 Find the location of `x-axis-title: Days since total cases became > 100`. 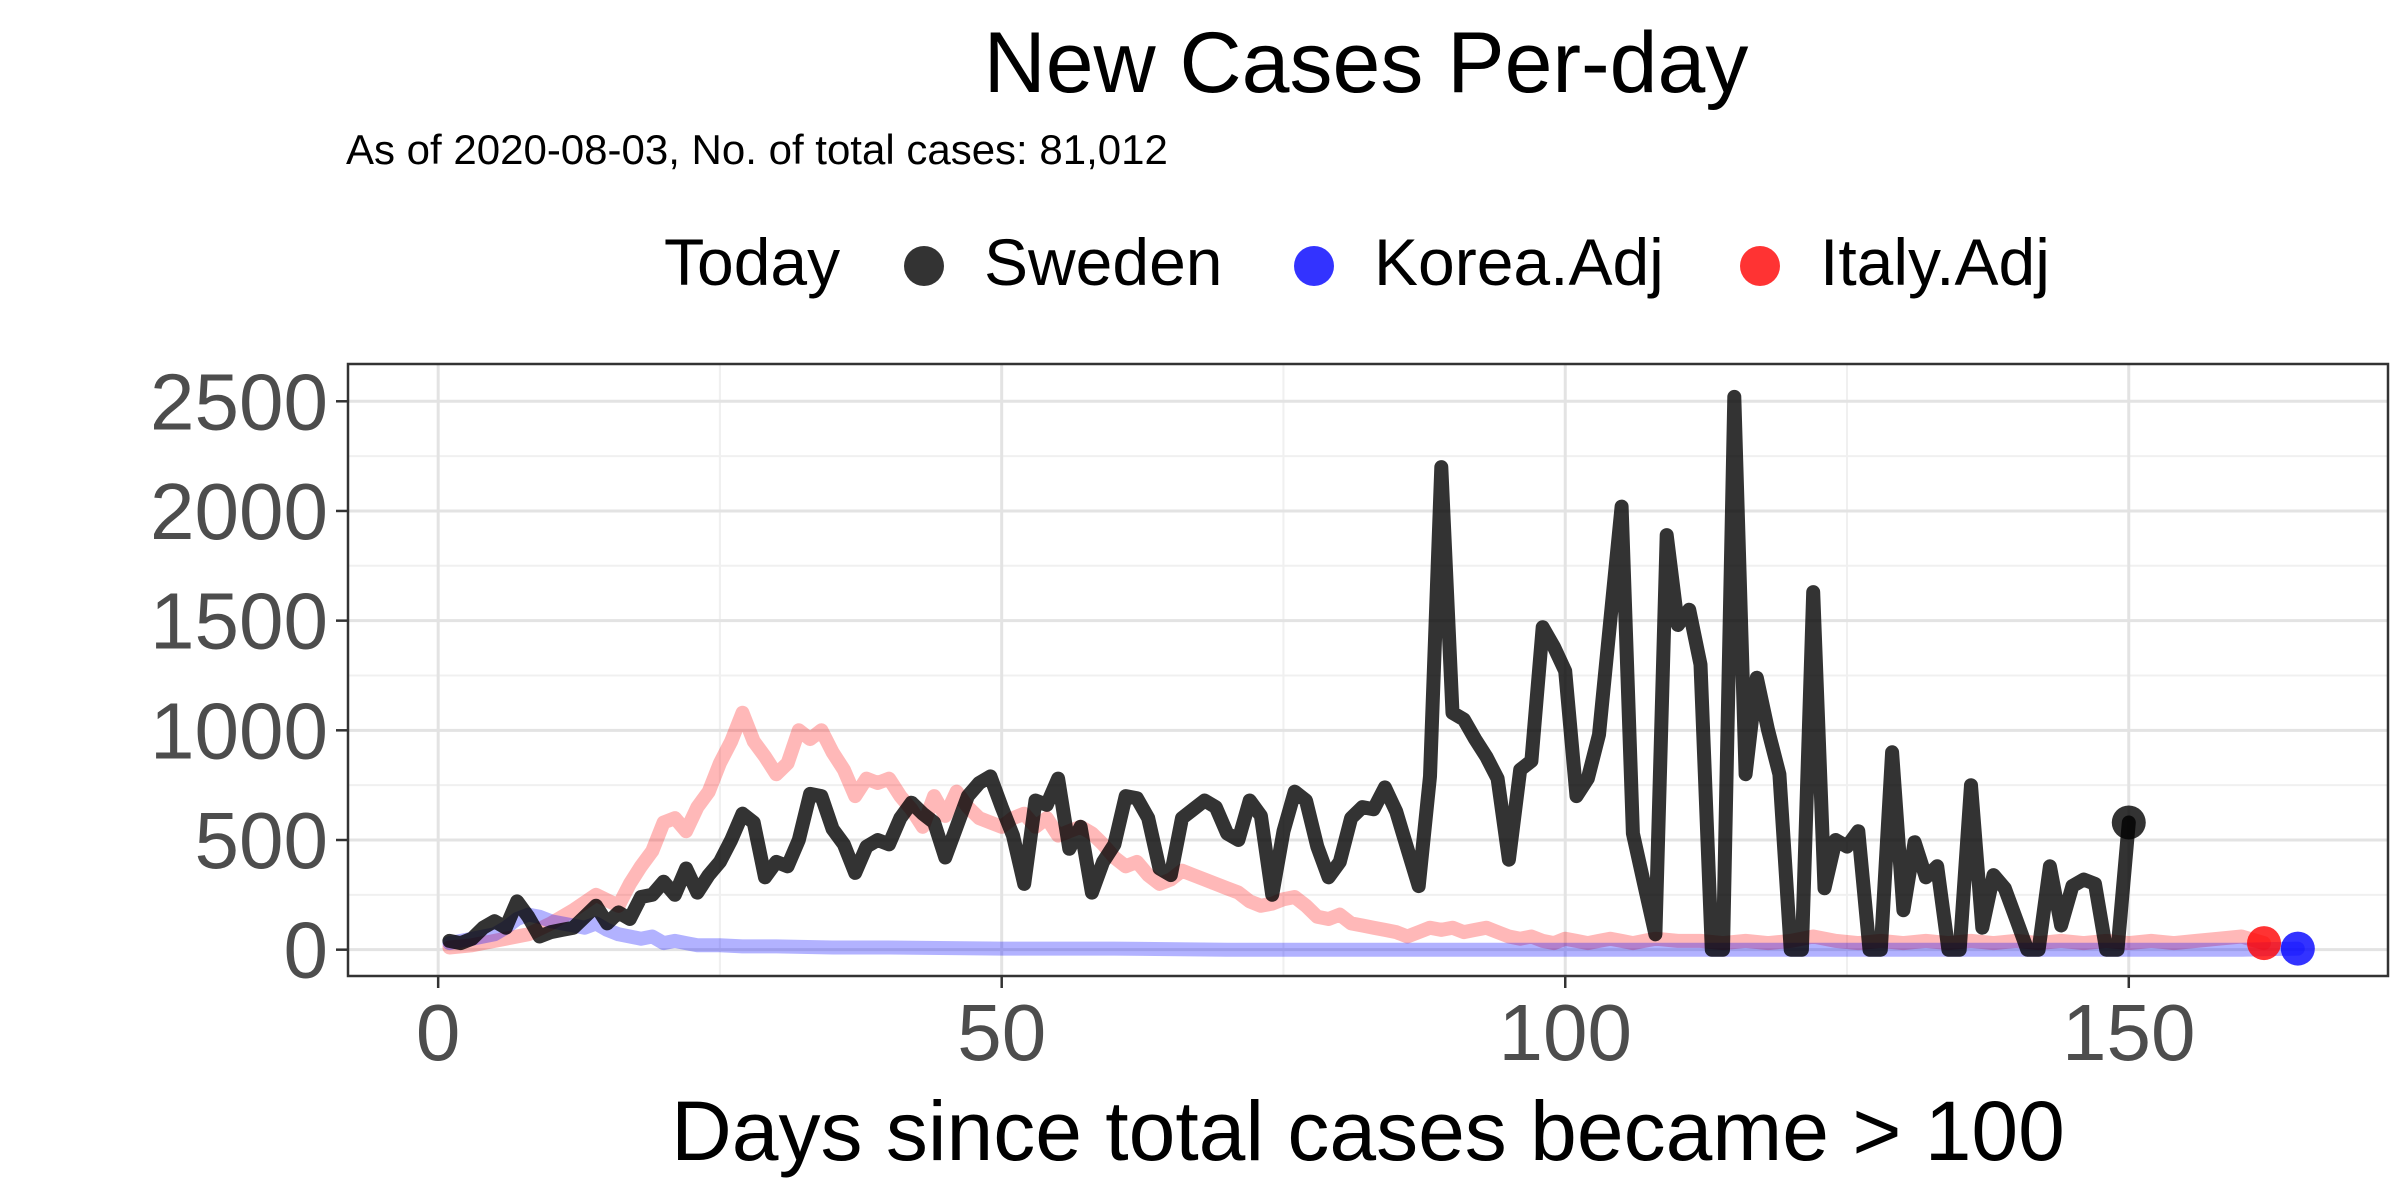

x-axis-title: Days since total cases became > 100 is located at coordinates (1368, 1131).